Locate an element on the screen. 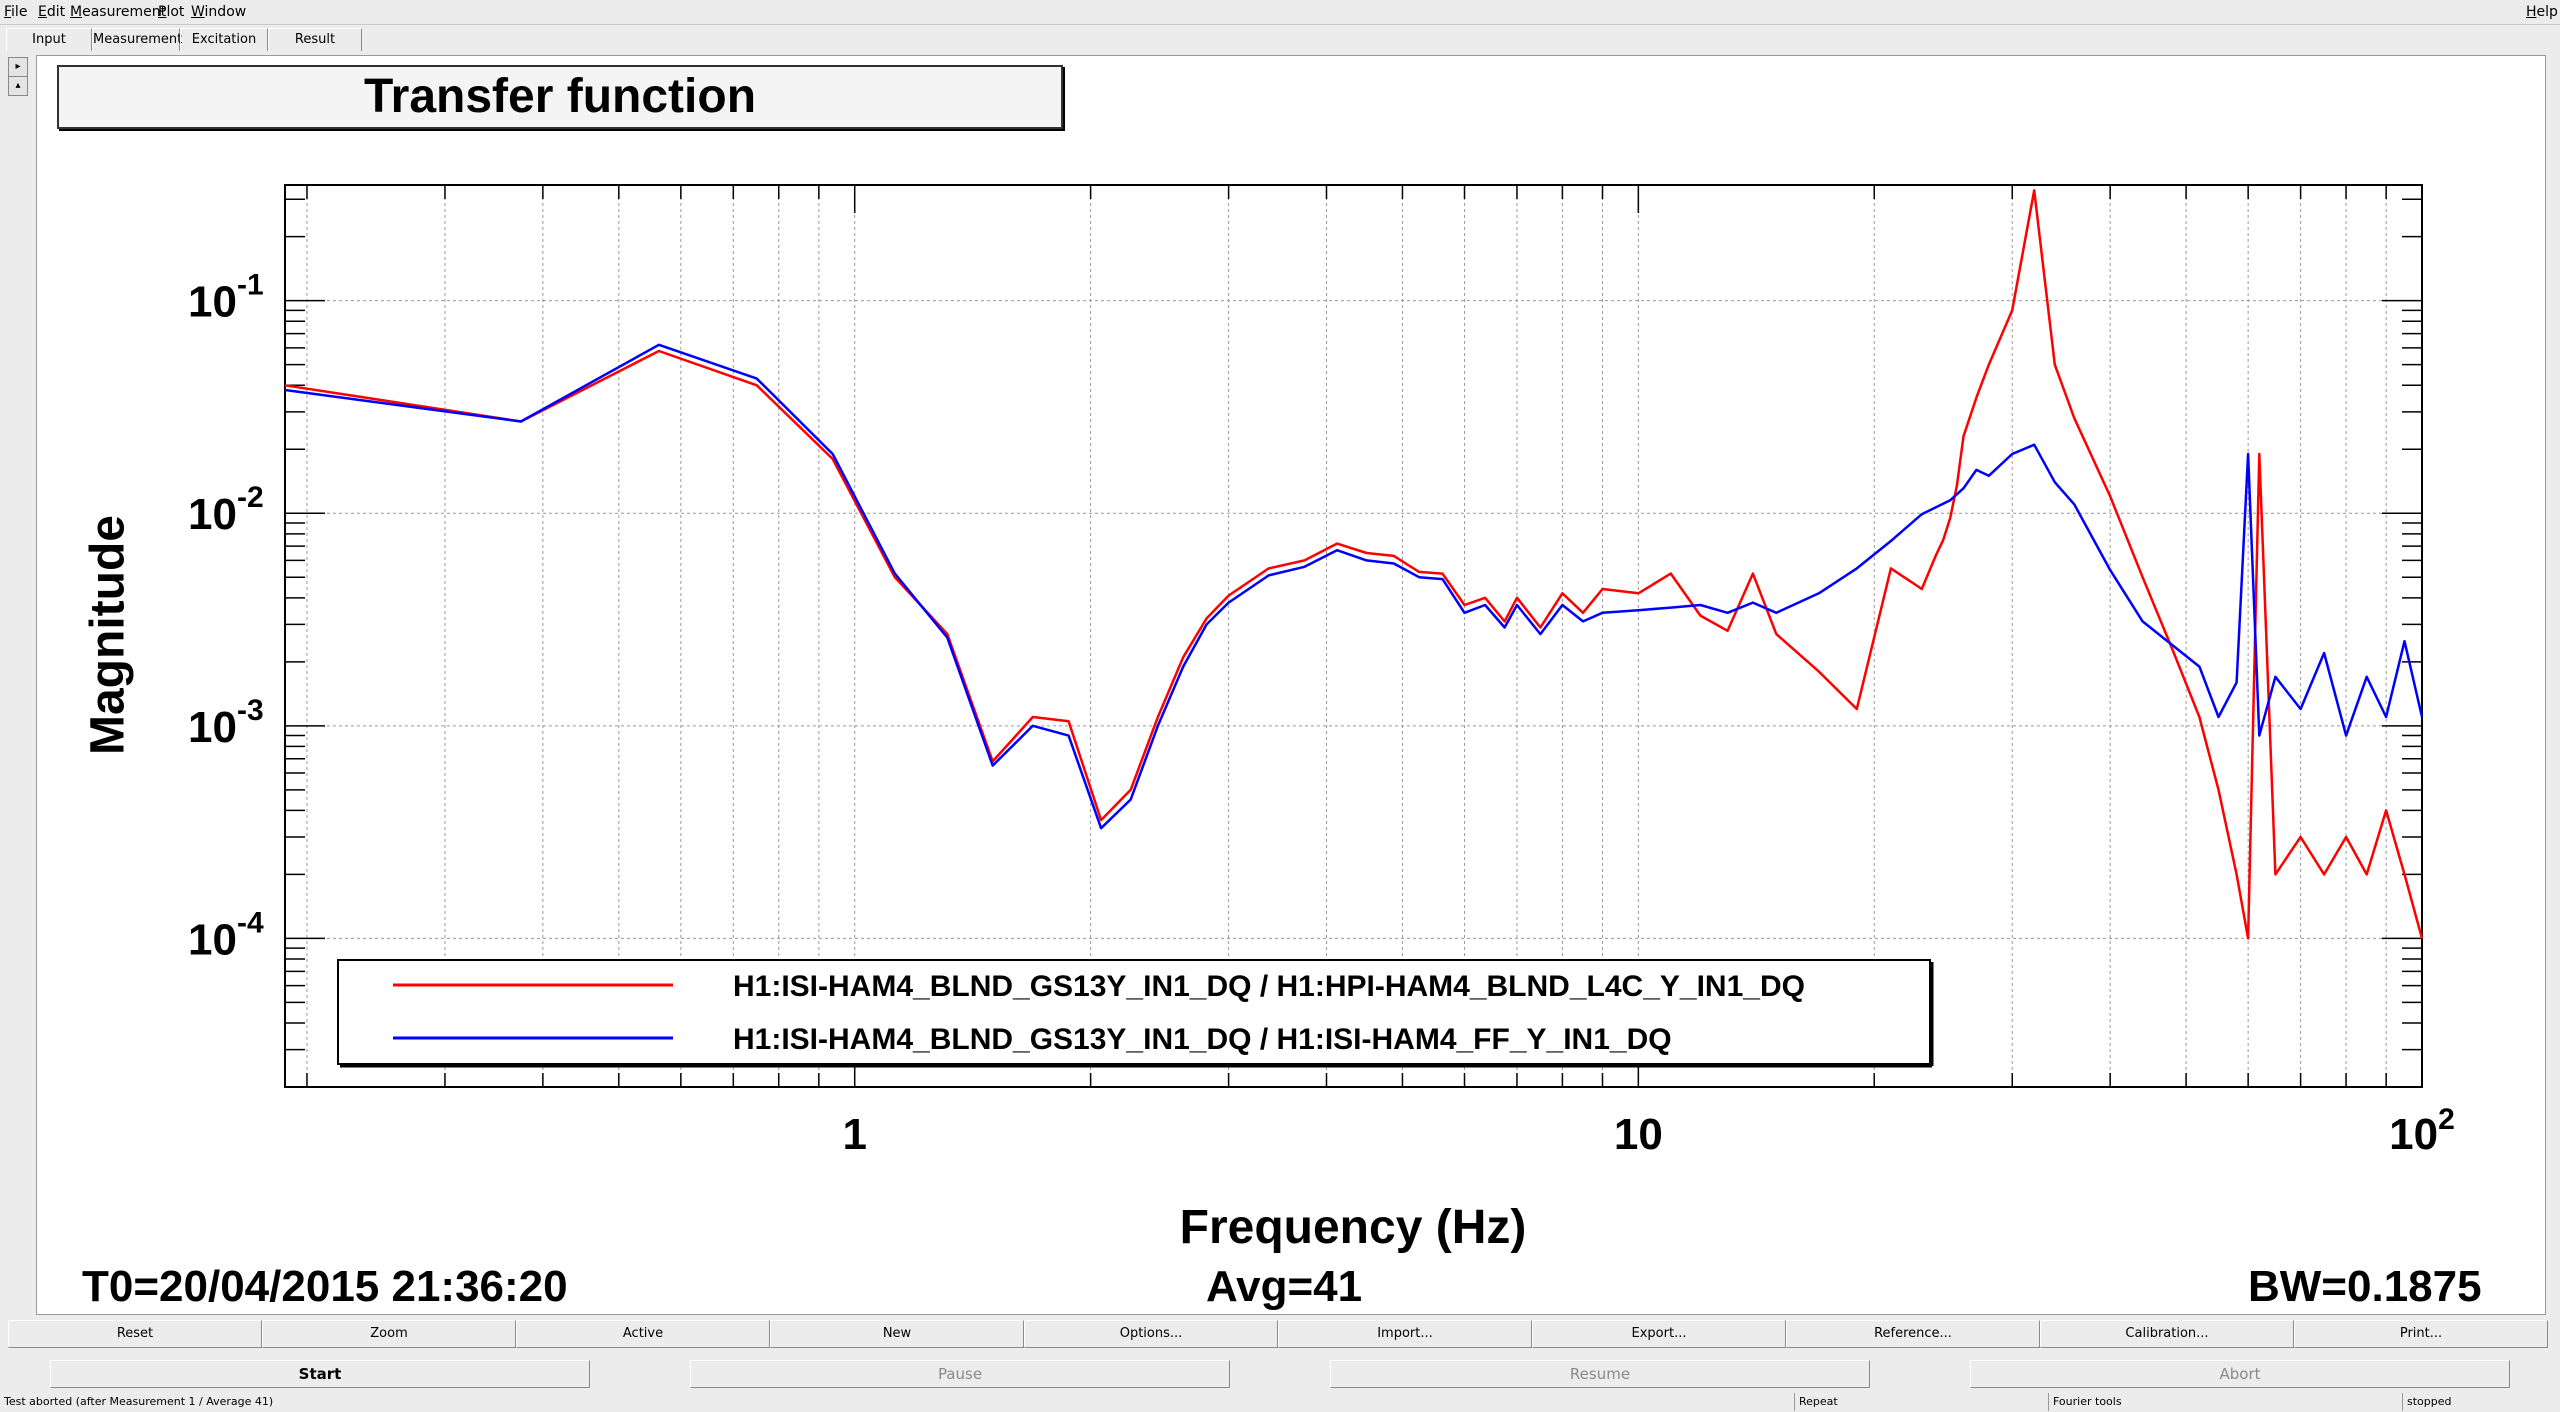 This screenshot has height=1412, width=2560. status-state: stopped is located at coordinates (2479, 1402).